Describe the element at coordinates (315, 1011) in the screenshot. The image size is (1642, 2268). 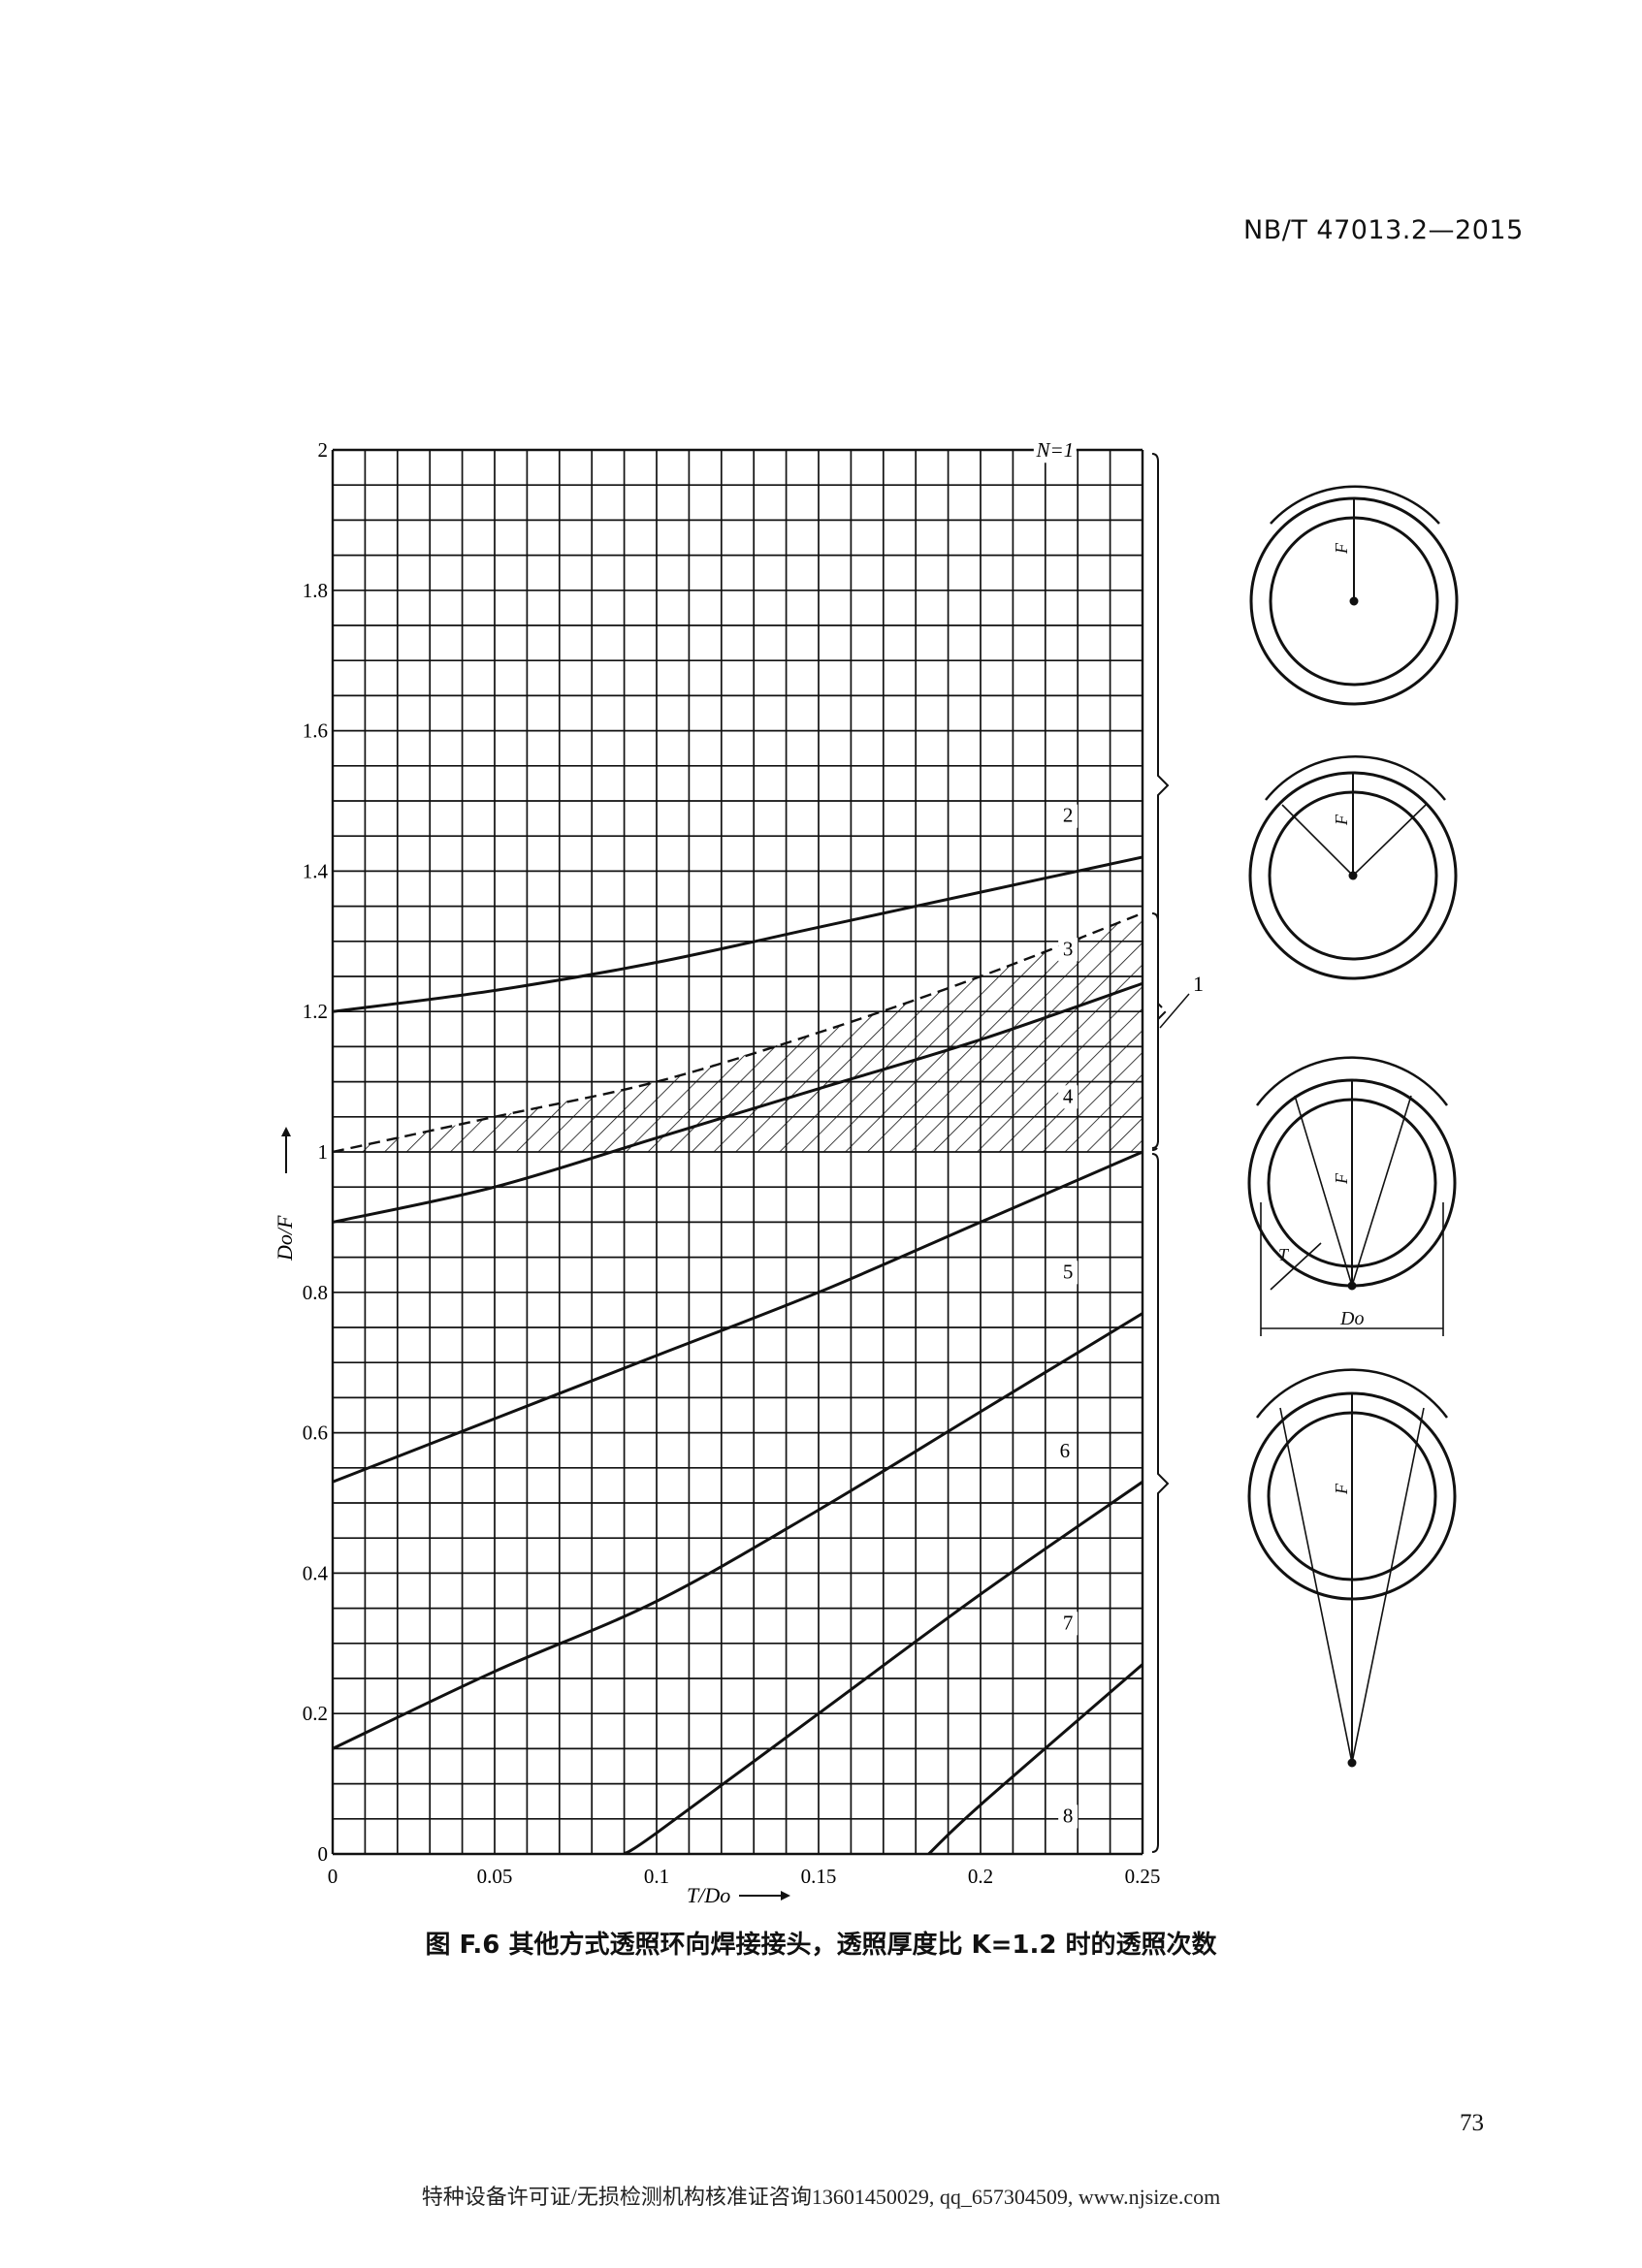
I see `y-tick-label: 1.2` at that location.